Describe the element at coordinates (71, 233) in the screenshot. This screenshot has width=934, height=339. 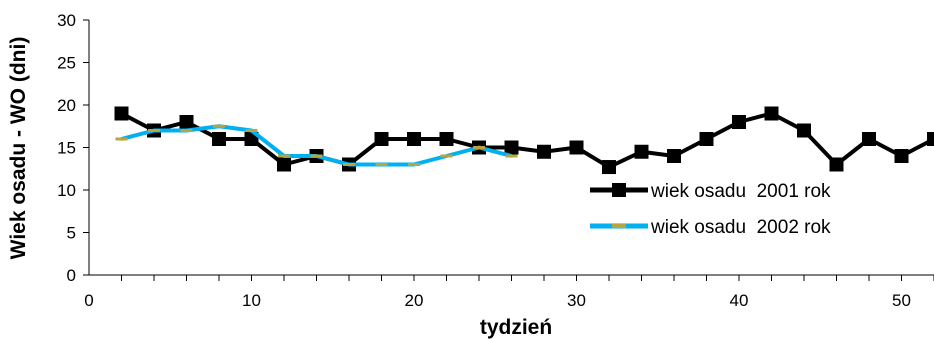
I see `y-tick-label: 5` at that location.